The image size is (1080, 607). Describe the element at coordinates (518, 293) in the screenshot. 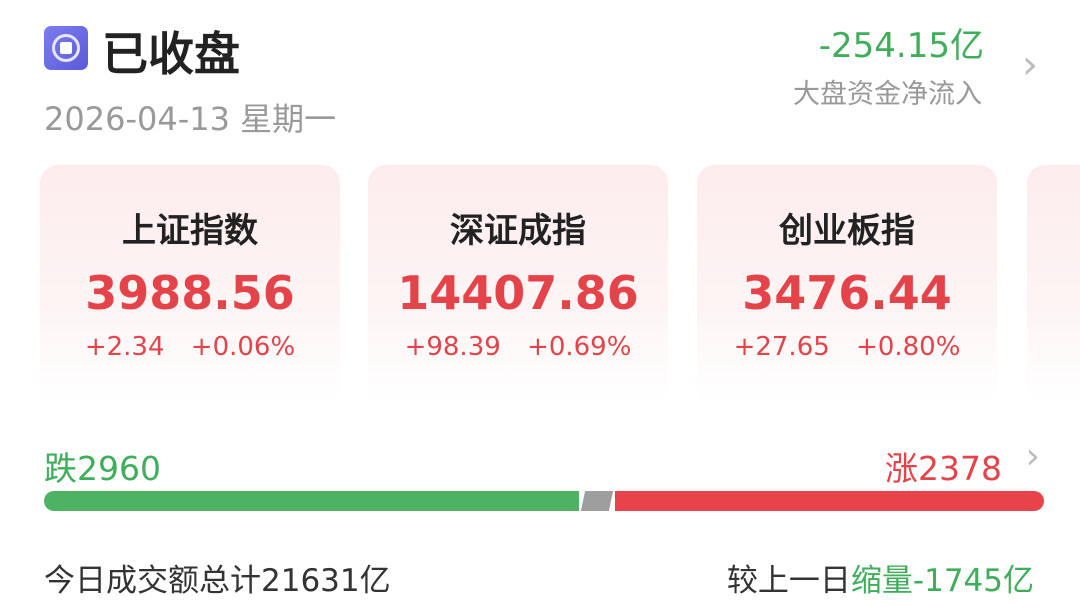

I see `index-value: 14407.86` at that location.